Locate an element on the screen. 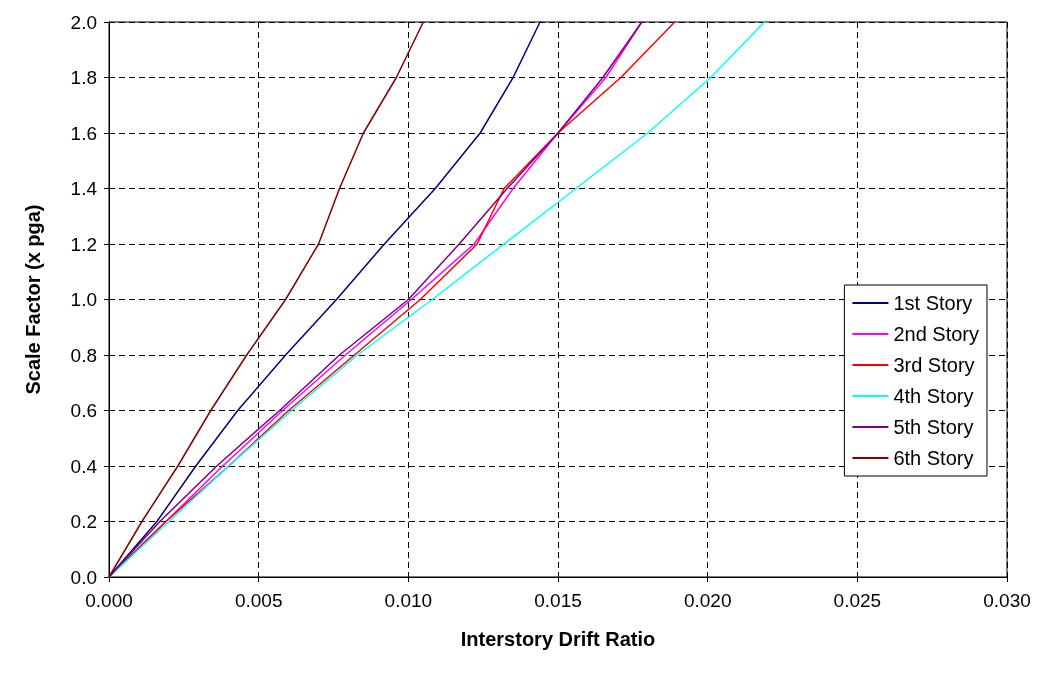  x-tick-label: 0.020 is located at coordinates (707, 600).